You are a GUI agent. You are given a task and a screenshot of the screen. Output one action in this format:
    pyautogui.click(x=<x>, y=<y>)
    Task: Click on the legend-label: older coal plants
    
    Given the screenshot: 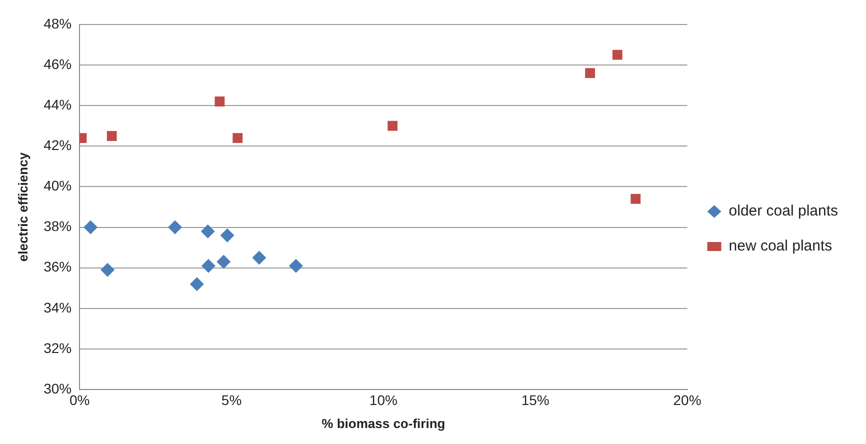 What is the action you would take?
    pyautogui.click(x=783, y=211)
    